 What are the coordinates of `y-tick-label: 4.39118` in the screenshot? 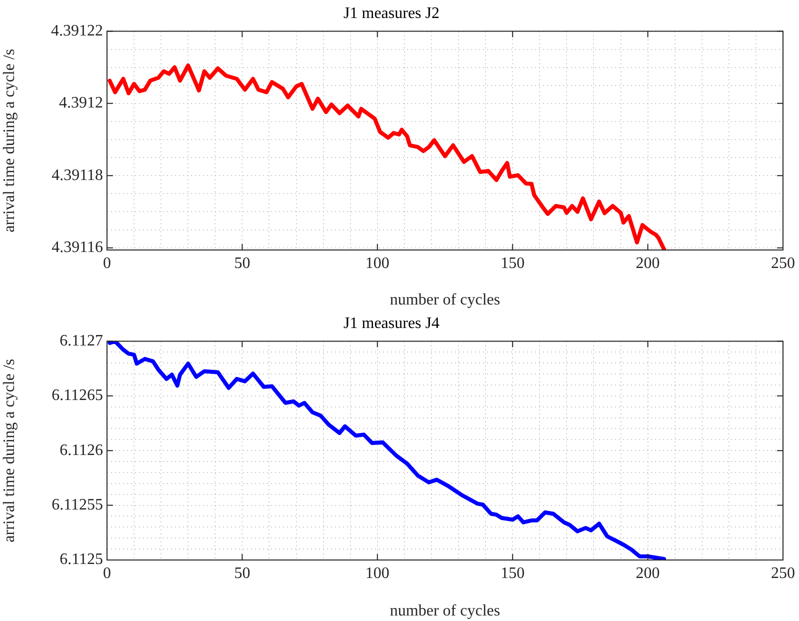 It's located at (77, 175).